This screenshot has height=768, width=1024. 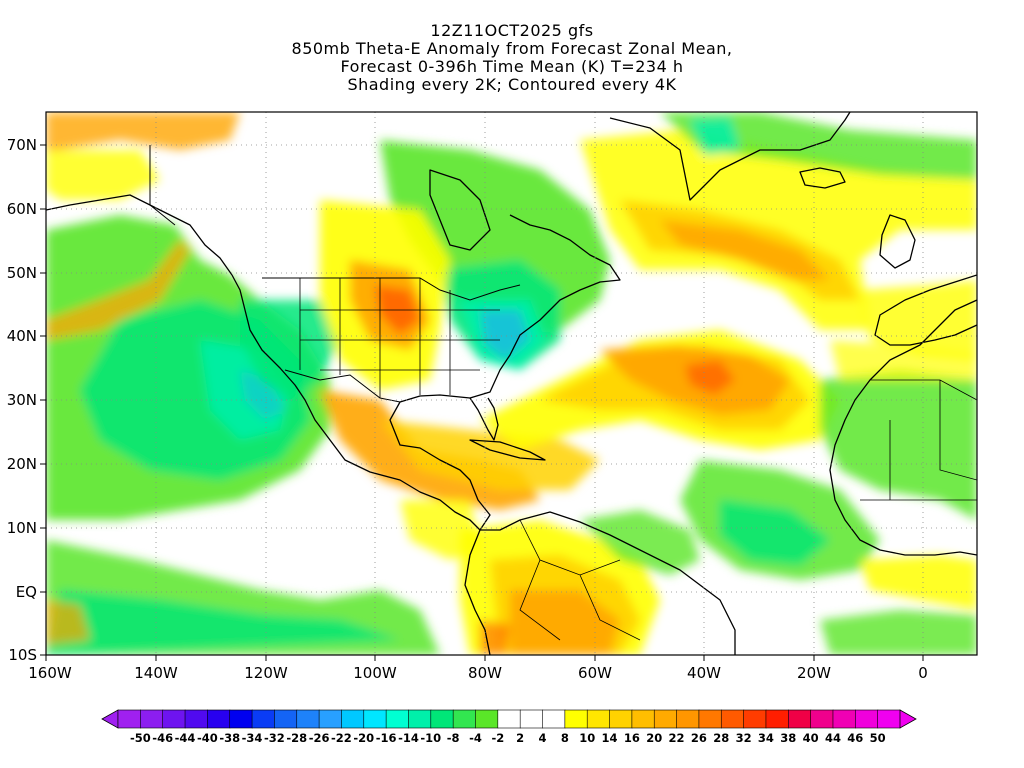 I want to click on lon-label-0: 0, so click(x=923, y=673).